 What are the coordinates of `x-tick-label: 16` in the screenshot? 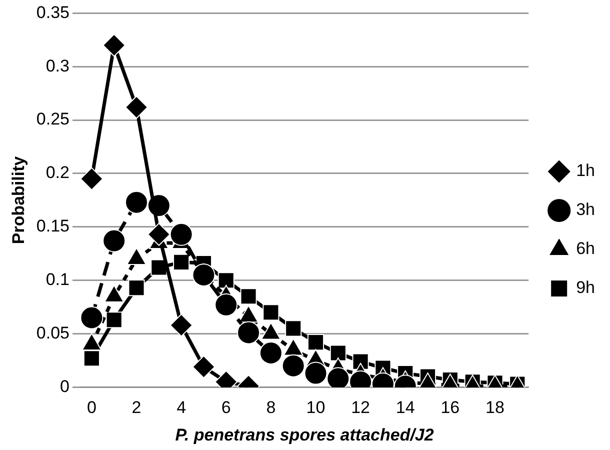 It's located at (450, 408).